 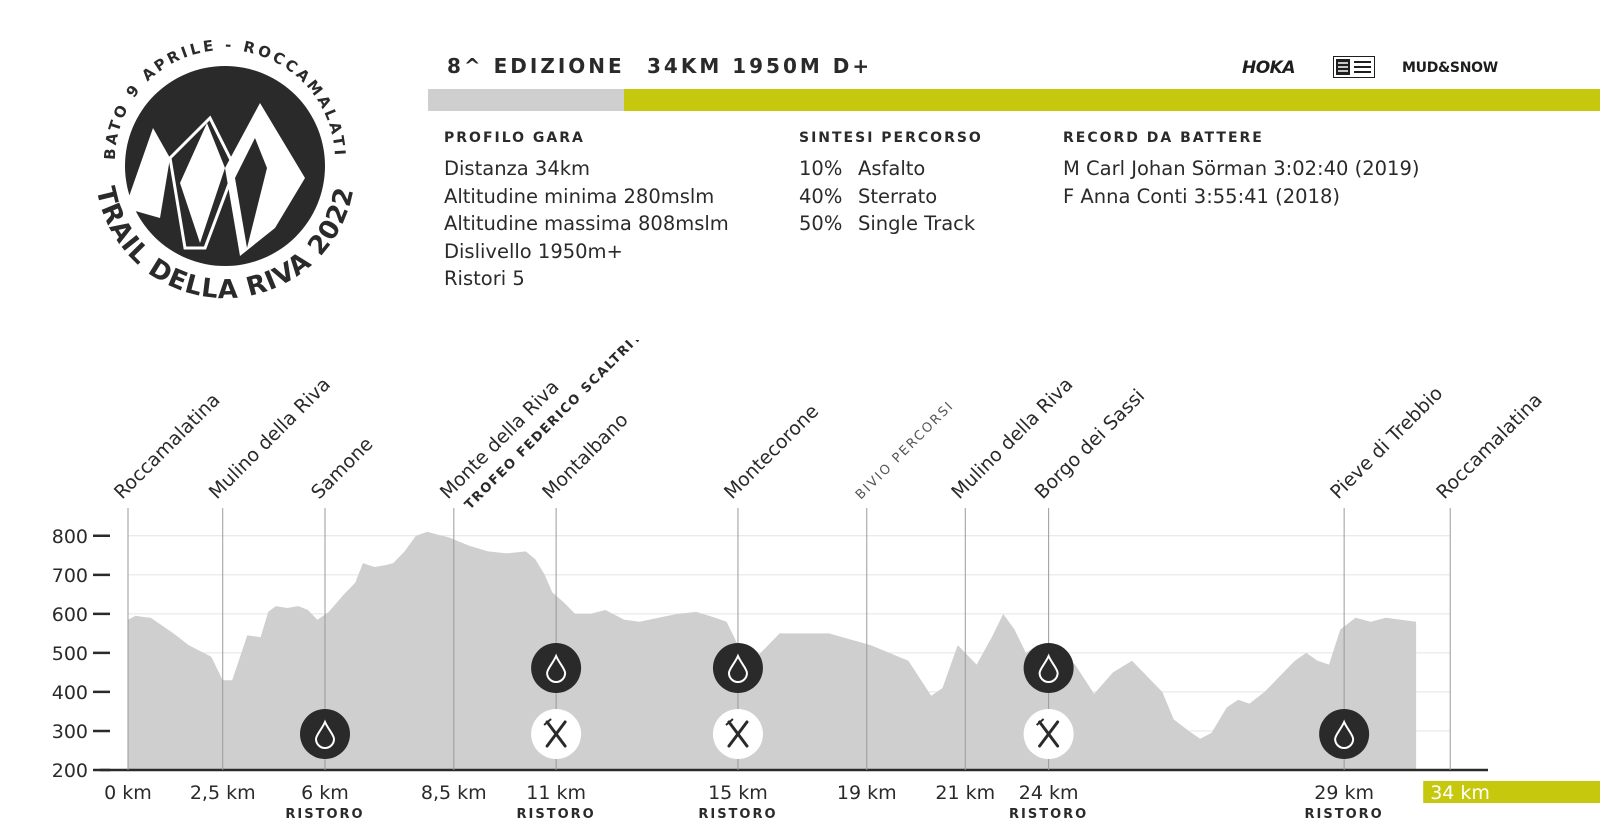 I want to click on y-tick-label: 400, so click(x=70, y=693).